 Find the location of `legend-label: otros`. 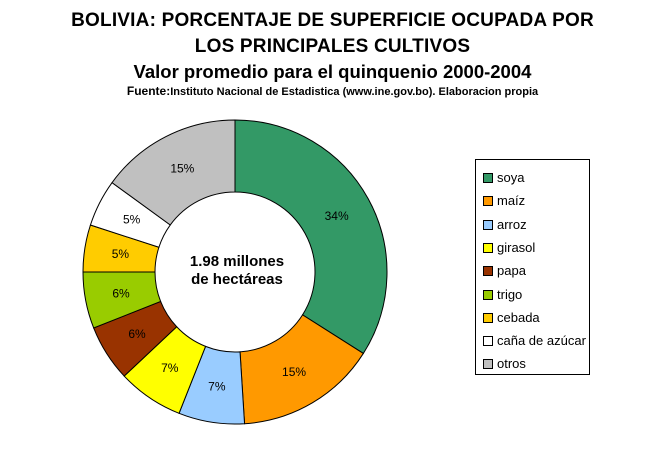

legend-label: otros is located at coordinates (511, 364).